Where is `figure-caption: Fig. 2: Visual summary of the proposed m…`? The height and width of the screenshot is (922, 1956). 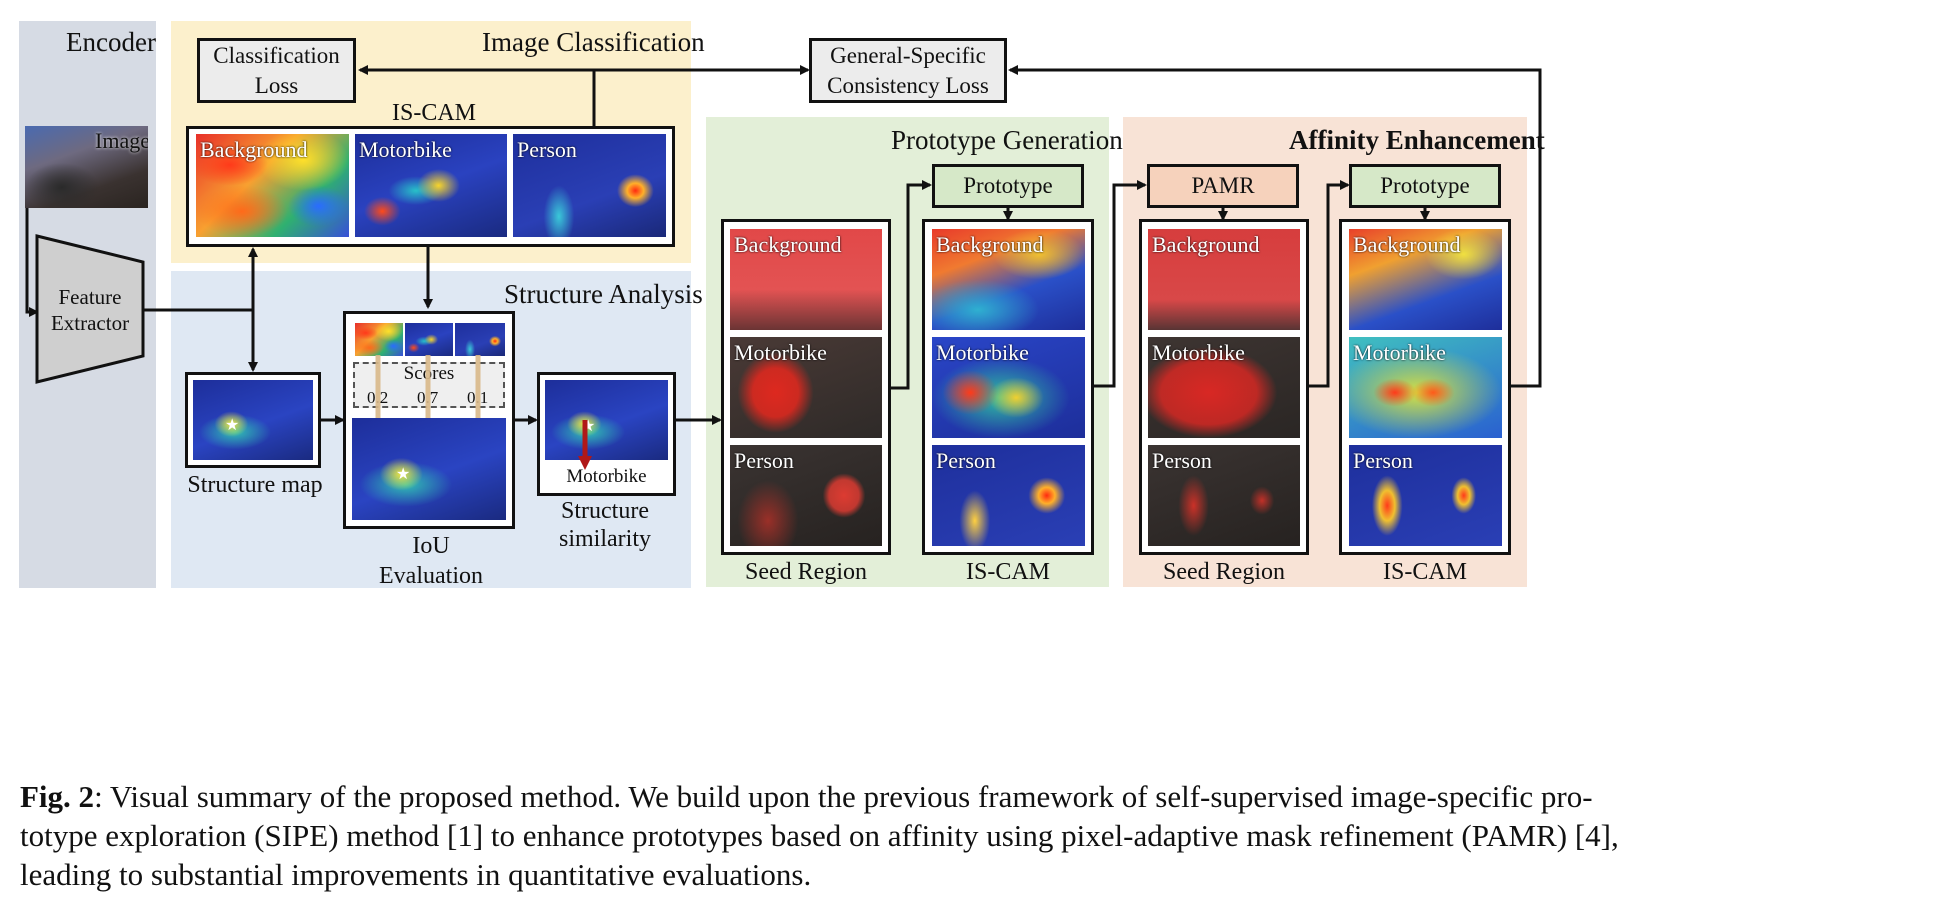
figure-caption: Fig. 2: Visual summary of the proposed m… is located at coordinates (980, 835).